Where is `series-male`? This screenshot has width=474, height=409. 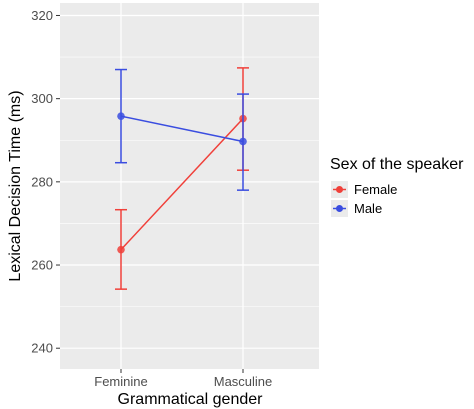
series-male is located at coordinates (182, 129).